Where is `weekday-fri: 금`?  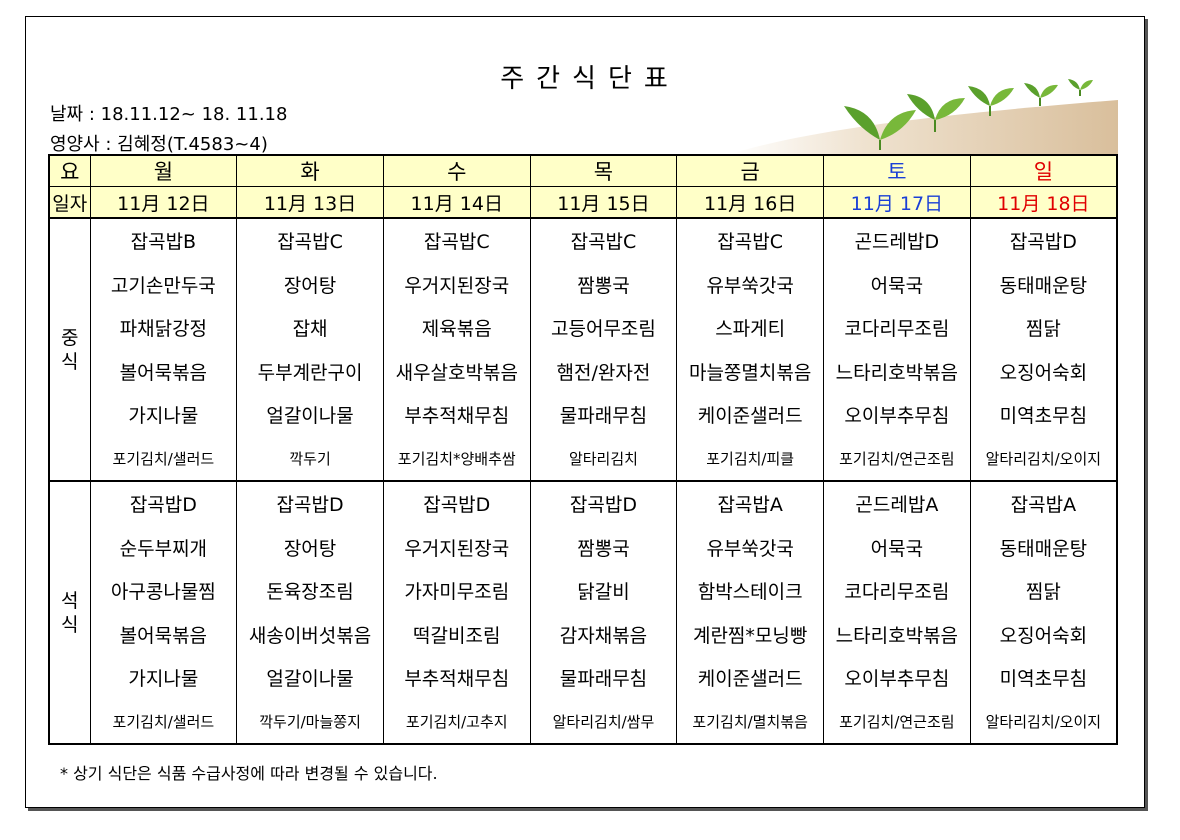
weekday-fri: 금 is located at coordinates (750, 170).